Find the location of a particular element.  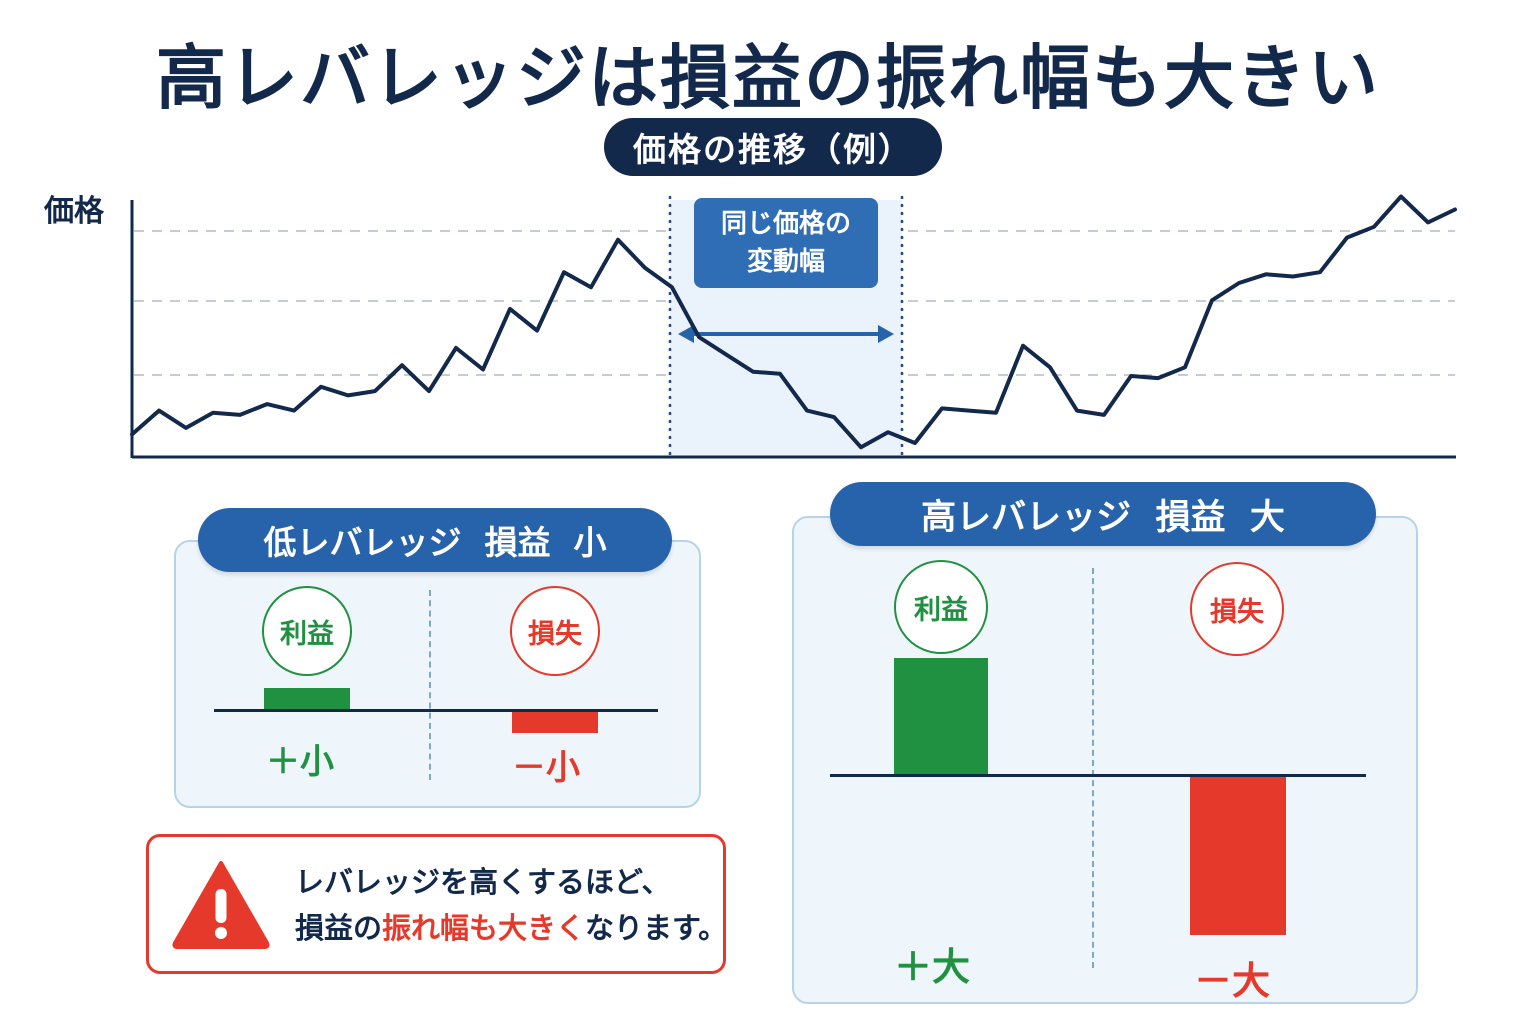

range-label-box: 同じ価格の 変動幅 is located at coordinates (786, 243).